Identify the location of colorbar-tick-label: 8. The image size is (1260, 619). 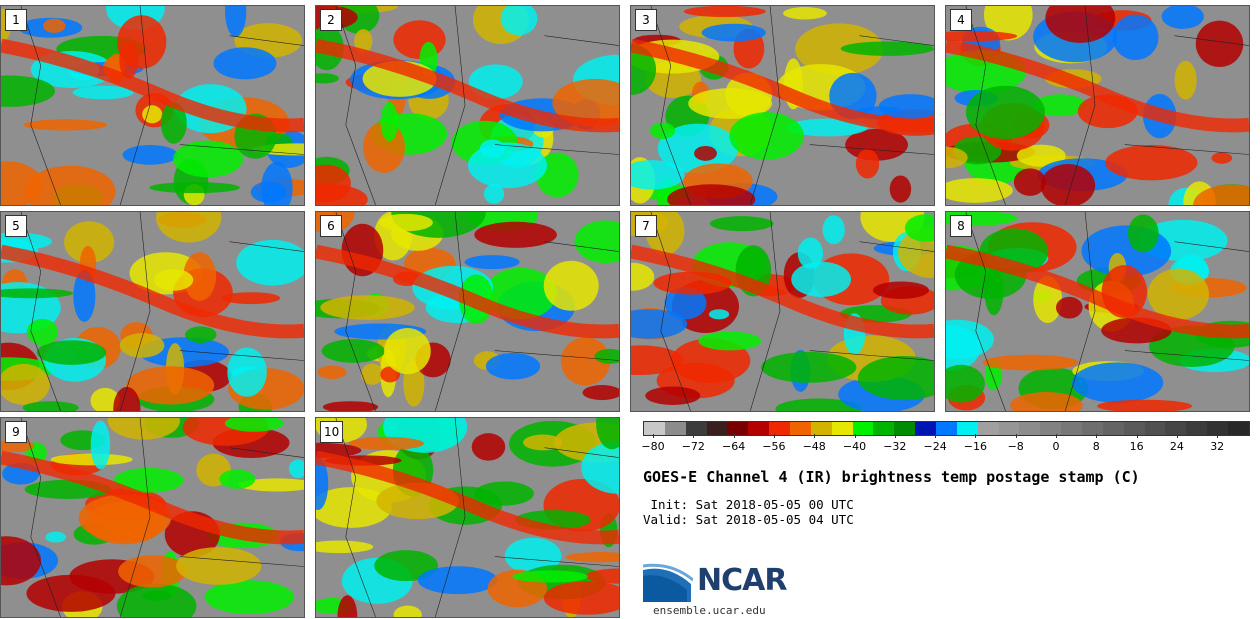
(1096, 446).